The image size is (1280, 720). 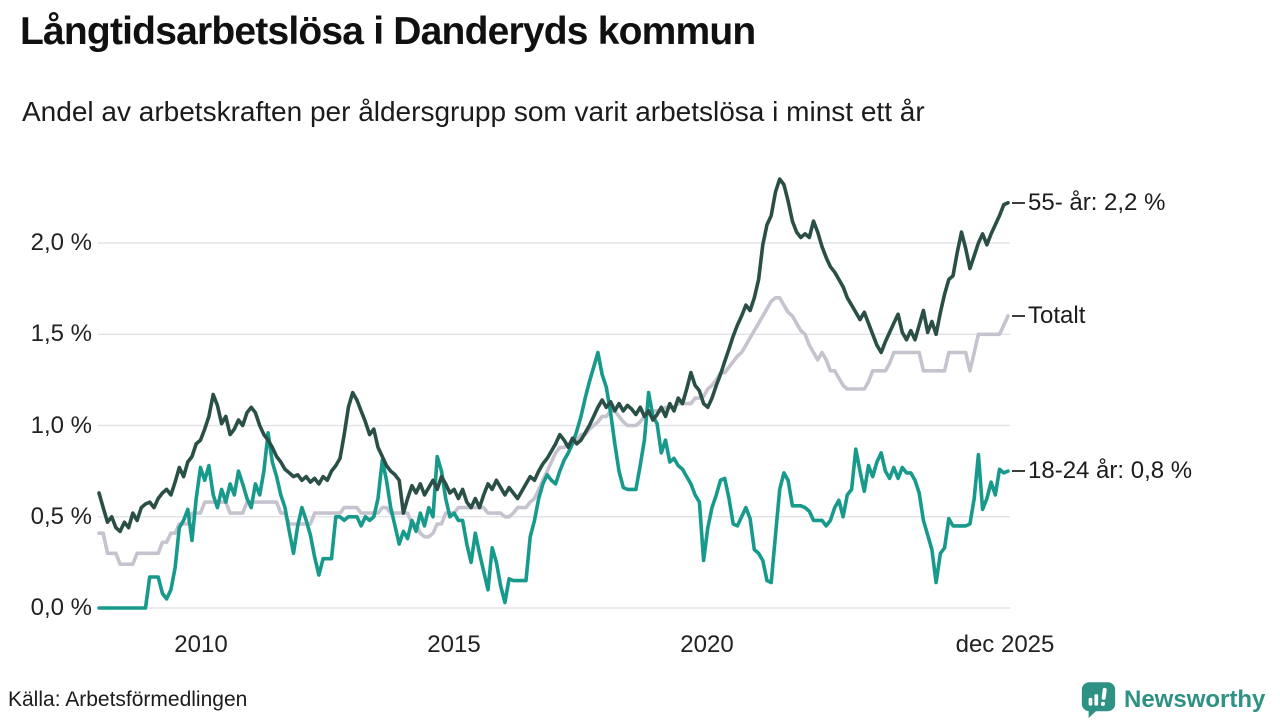 I want to click on newsworthy-wordmark: Newsworthy, so click(x=1195, y=699).